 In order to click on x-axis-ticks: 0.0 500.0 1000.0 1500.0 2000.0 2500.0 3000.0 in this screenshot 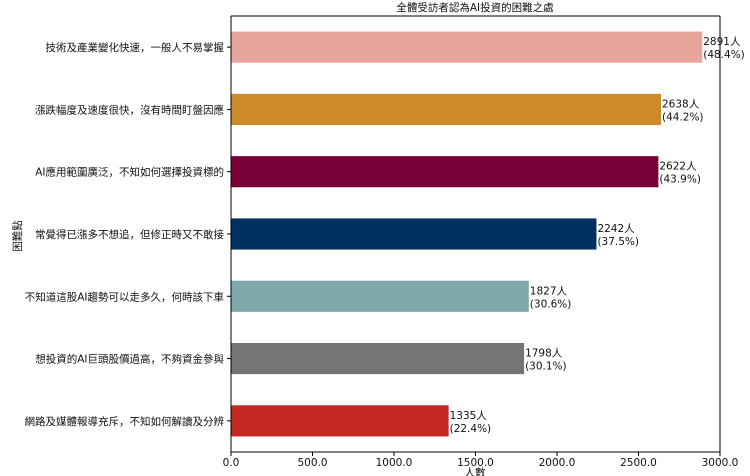, I will do `click(481, 460)`.